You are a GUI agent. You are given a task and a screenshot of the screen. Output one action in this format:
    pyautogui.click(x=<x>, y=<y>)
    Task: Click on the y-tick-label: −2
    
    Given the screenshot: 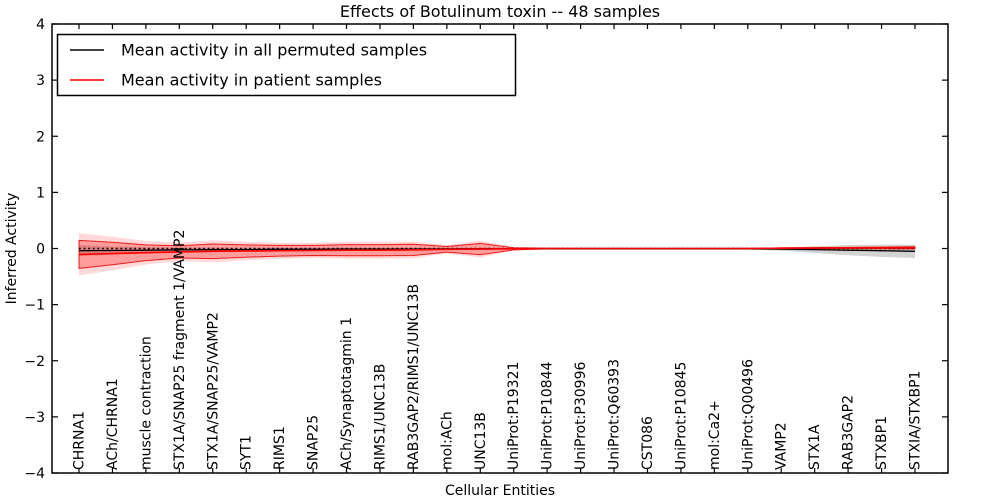 What is the action you would take?
    pyautogui.click(x=34, y=362)
    